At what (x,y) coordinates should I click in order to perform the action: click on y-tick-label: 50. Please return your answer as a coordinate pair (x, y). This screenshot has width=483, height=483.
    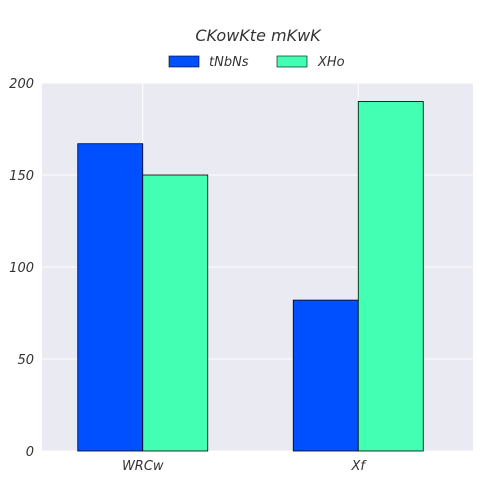
    Looking at the image, I should click on (25, 360).